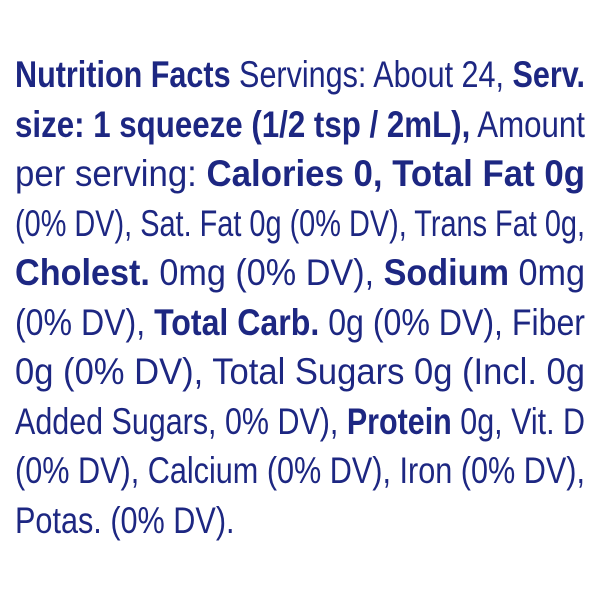 Image resolution: width=600 pixels, height=600 pixels. What do you see at coordinates (123, 74) in the screenshot?
I see `bold-text: Nutrition Facts` at bounding box center [123, 74].